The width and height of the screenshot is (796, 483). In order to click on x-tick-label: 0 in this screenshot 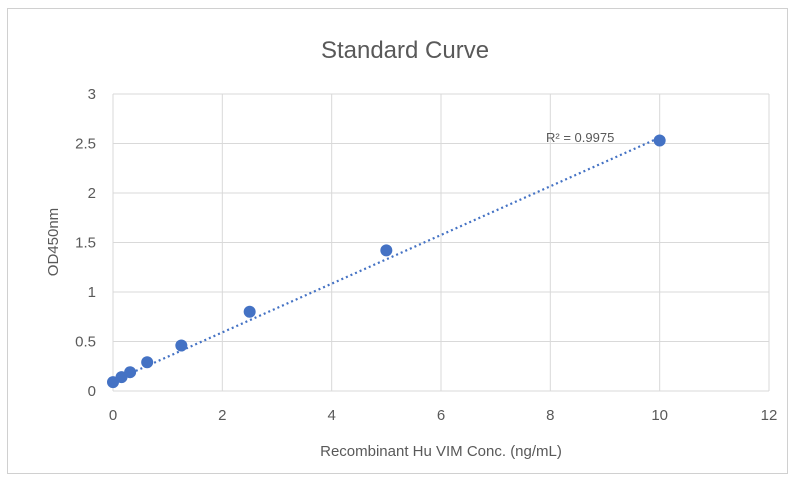, I will do `click(113, 415)`.